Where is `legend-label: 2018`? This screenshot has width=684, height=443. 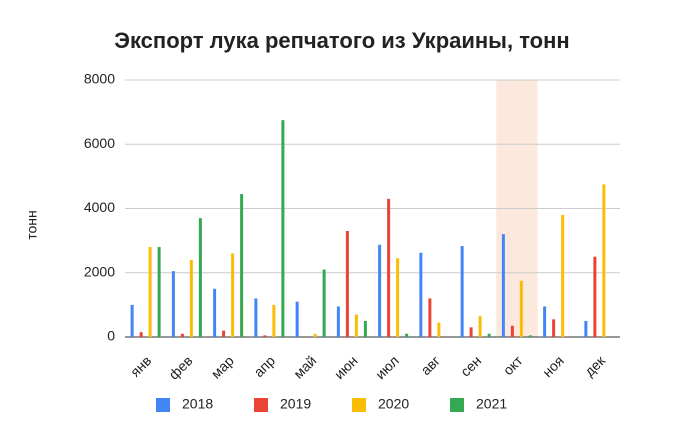
legend-label: 2018 is located at coordinates (197, 404).